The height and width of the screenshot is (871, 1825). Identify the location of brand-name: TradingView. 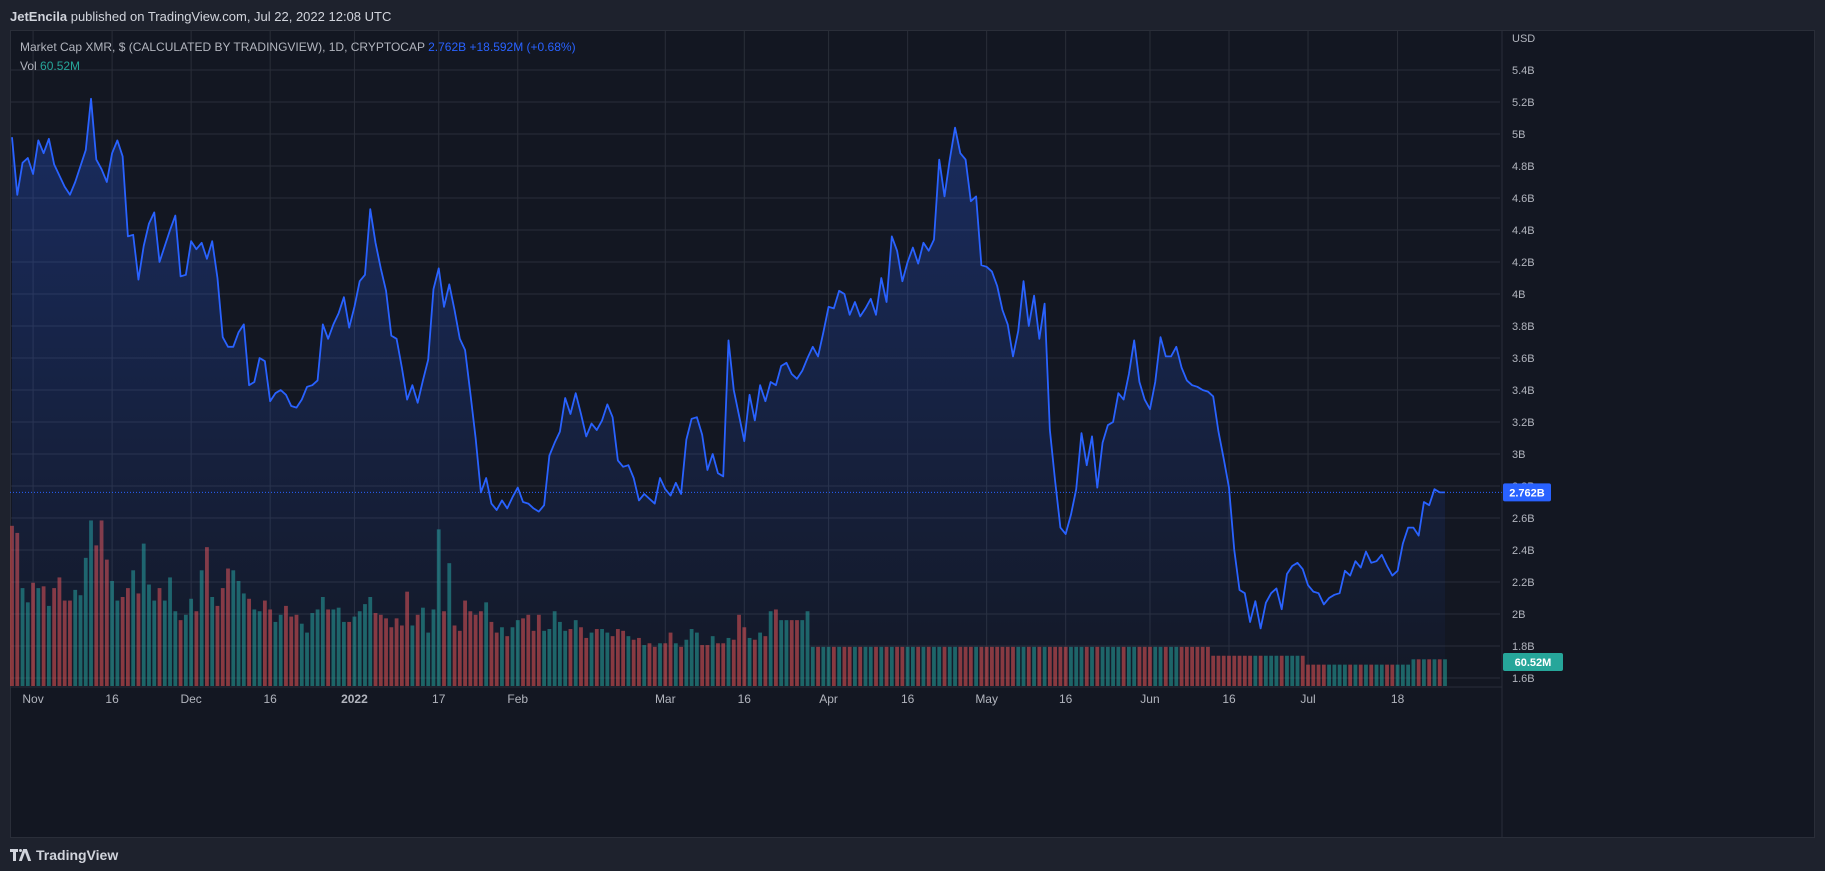
(77, 855).